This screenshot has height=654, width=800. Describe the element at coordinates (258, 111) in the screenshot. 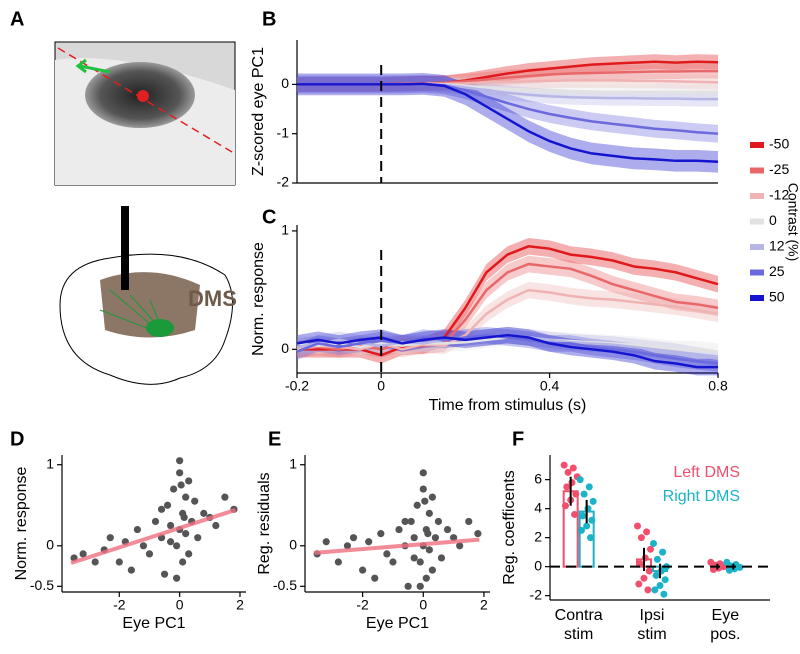

I see `y-axis-label: Z-scored eye PC1` at that location.